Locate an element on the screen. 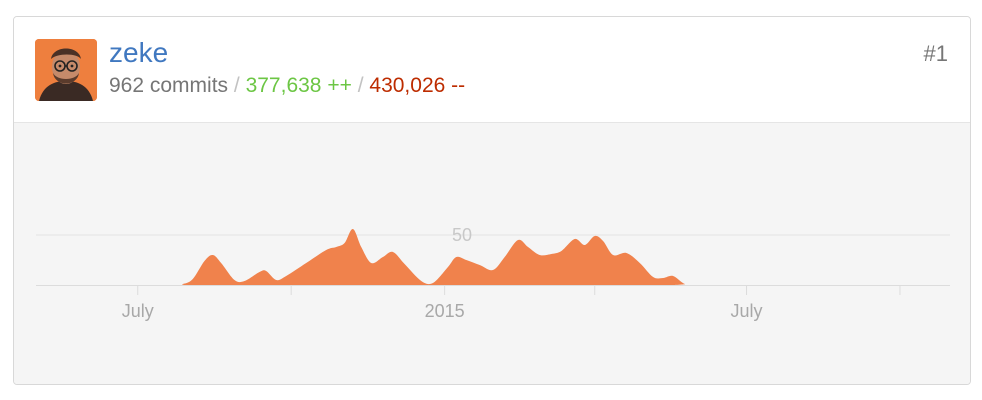 The image size is (982, 400). commit-area-series is located at coordinates (493, 256).